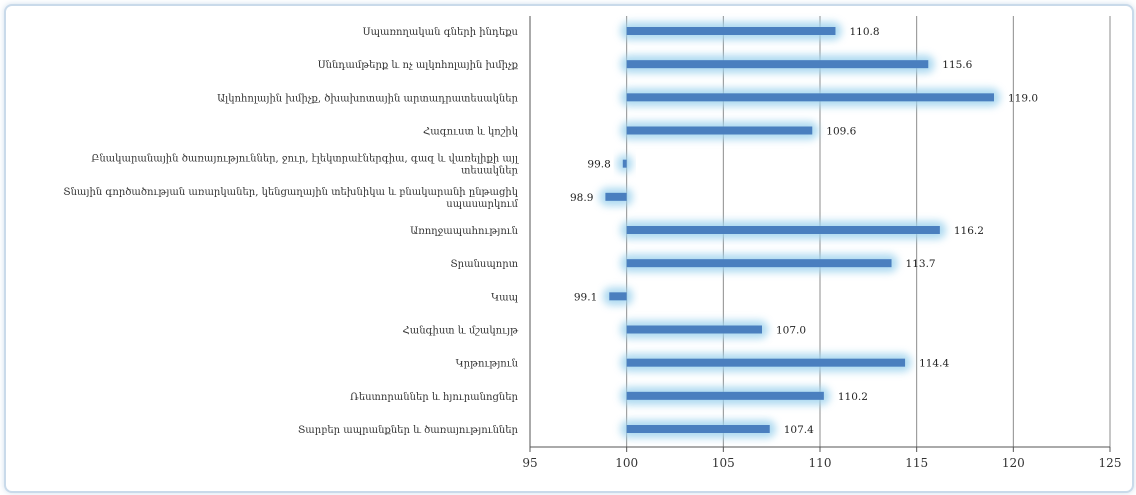  I want to click on value-label: 113.7, so click(921, 264).